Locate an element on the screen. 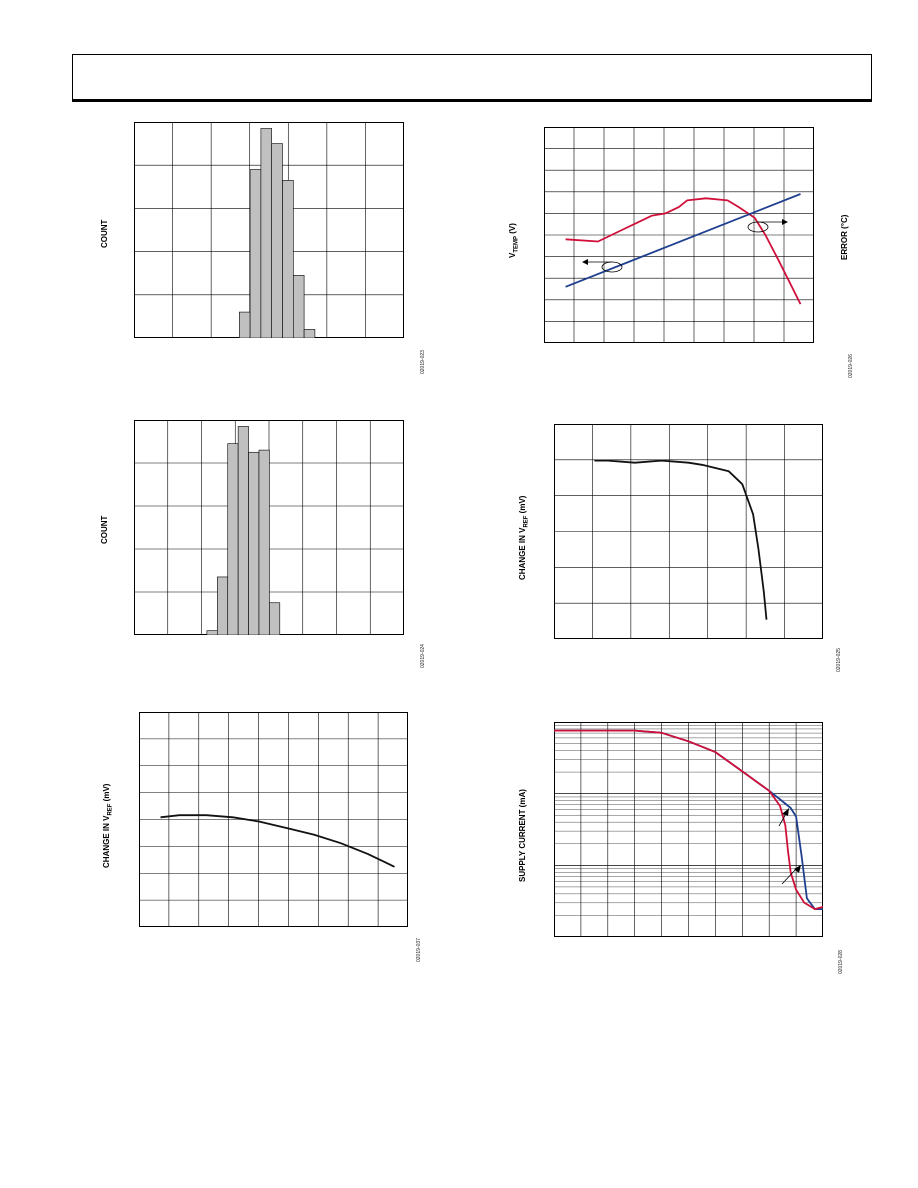 This screenshot has width=918, height=1188. chart-3-figure-code: 02019-037 is located at coordinates (419, 950).